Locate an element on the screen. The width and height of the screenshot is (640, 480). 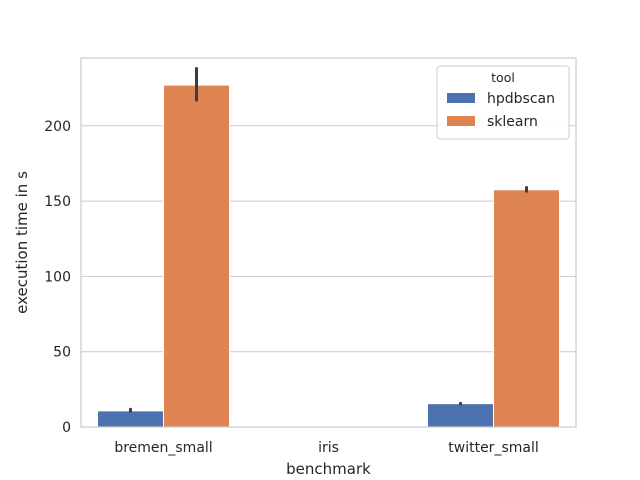
bar-hpdbscan-twitter_small is located at coordinates (460, 415).